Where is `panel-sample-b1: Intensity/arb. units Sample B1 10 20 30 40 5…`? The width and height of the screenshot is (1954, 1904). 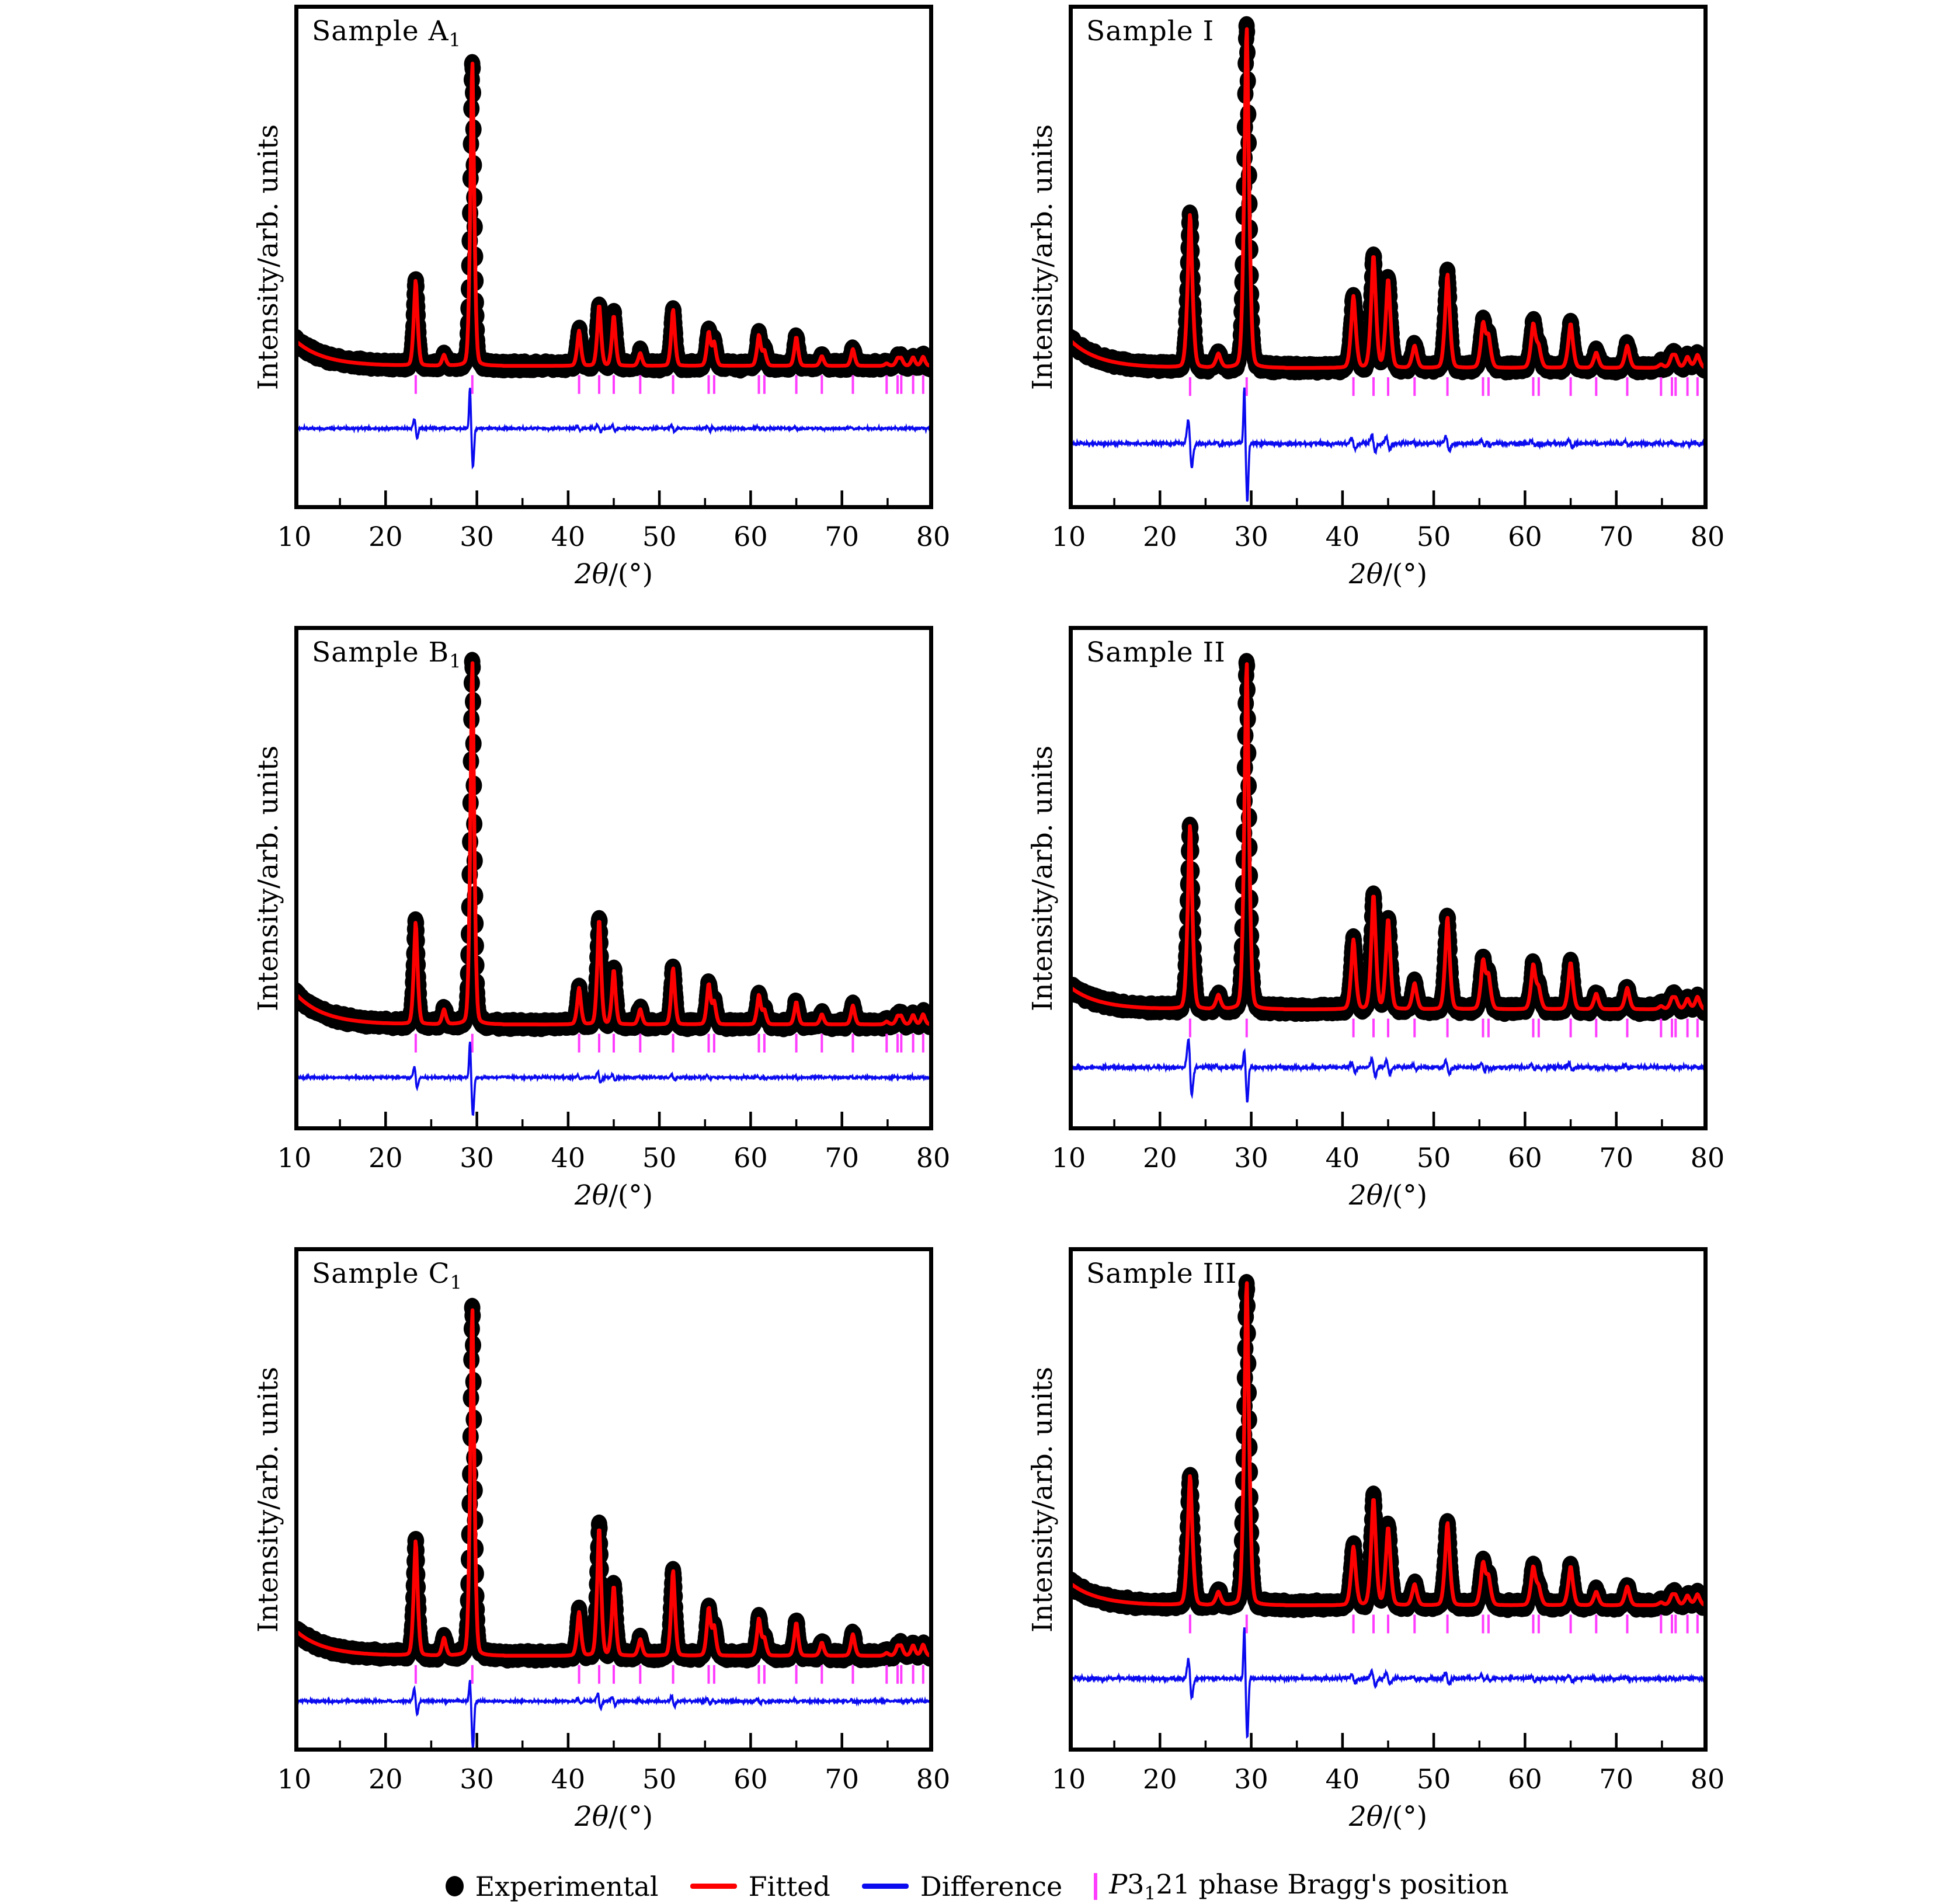 panel-sample-b1: Intensity/arb. units Sample B1 10 20 30 40 5… is located at coordinates (588, 920).